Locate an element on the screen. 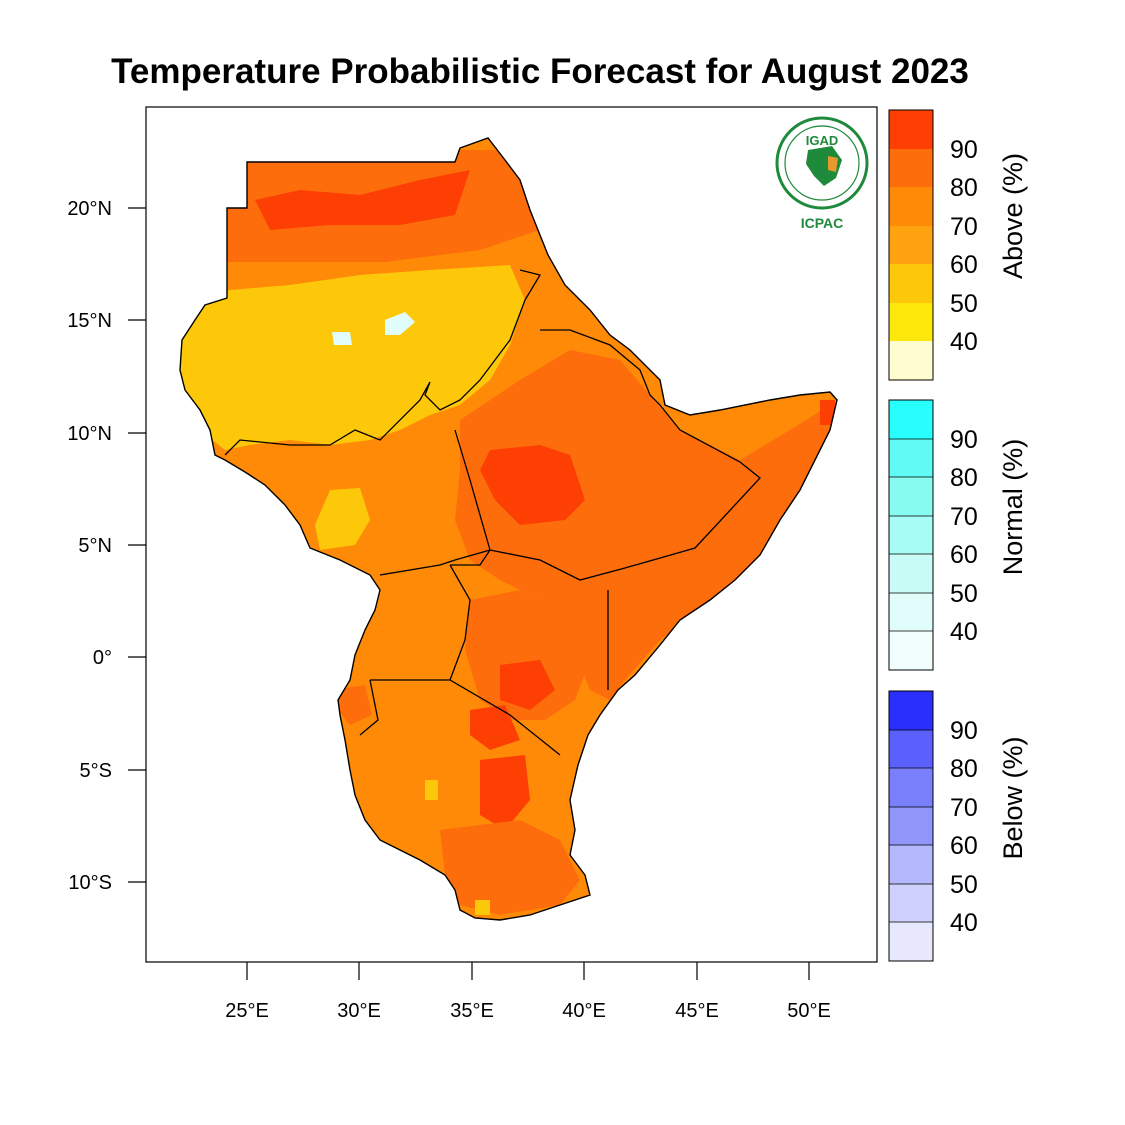 The width and height of the screenshot is (1125, 1125). field-above50-sahel is located at coordinates (352, 357).